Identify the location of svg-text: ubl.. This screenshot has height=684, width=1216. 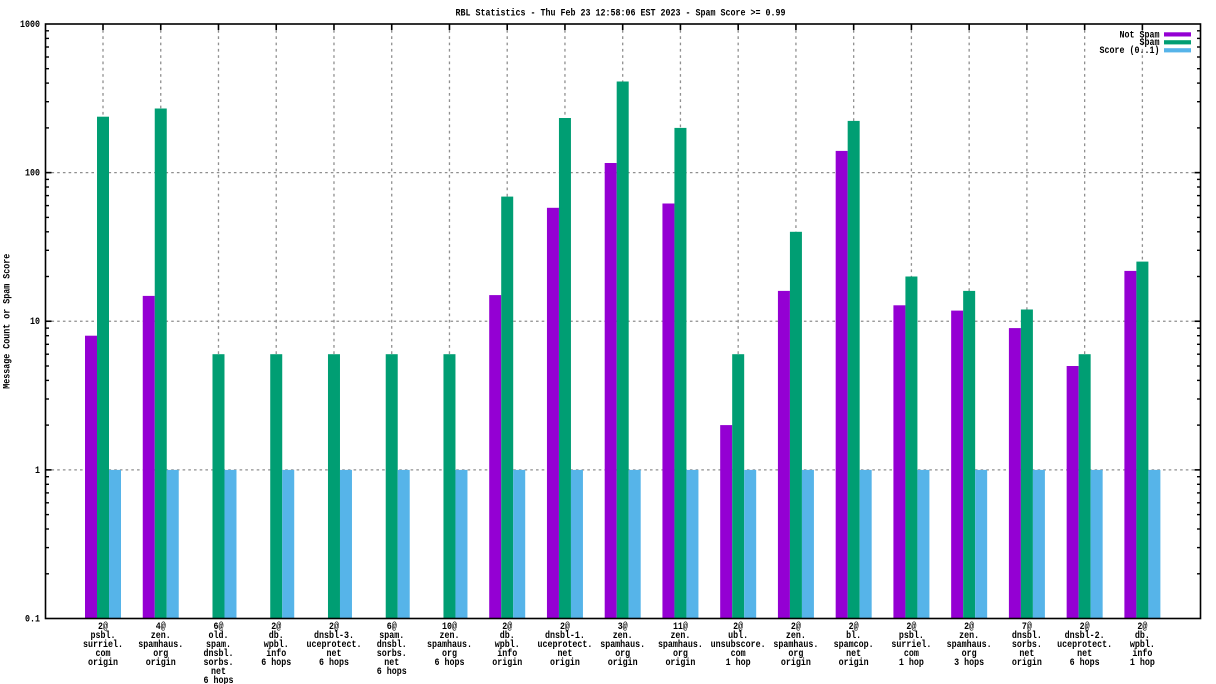
(738, 636).